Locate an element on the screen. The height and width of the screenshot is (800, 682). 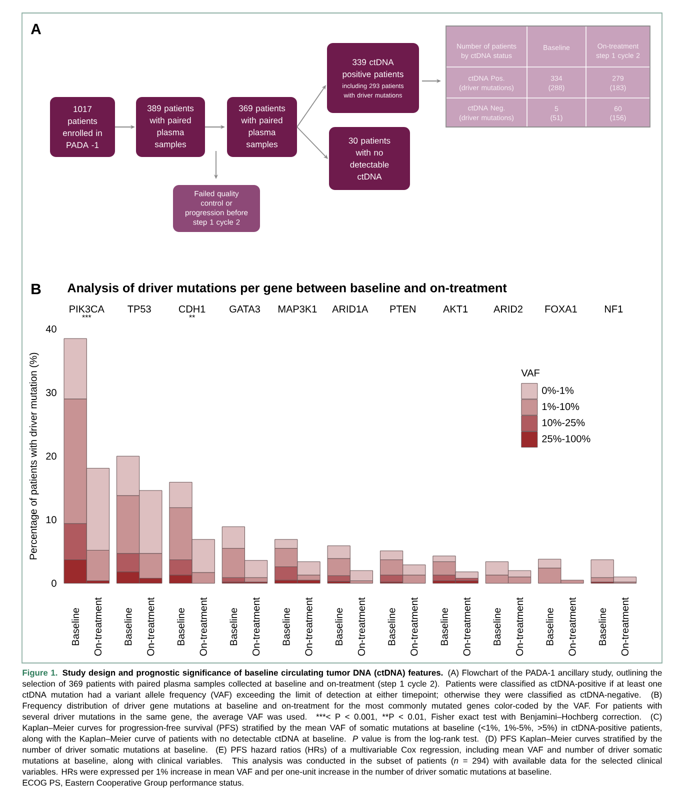
legend-label: 25%-100% is located at coordinates (566, 438).